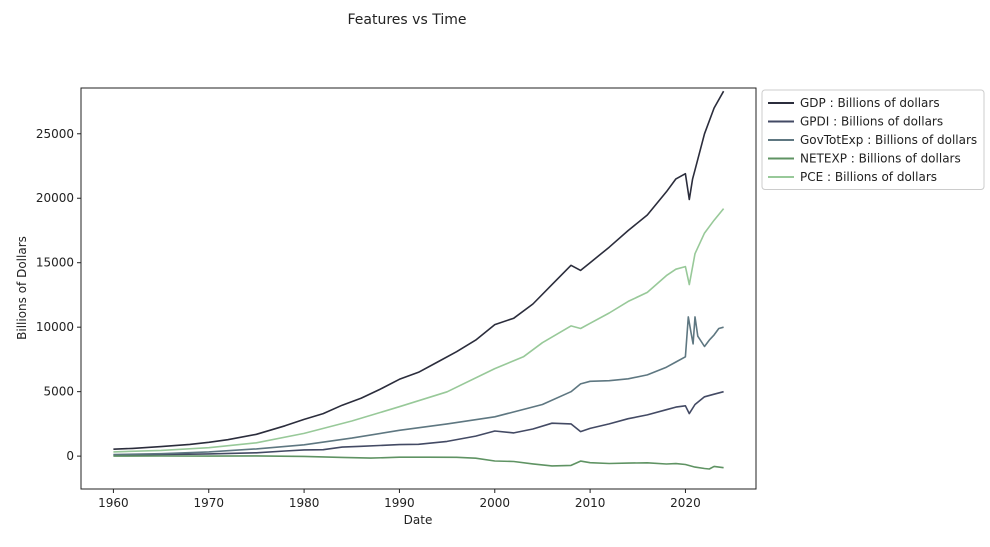  I want to click on x-tick-label: 1980, so click(304, 503).